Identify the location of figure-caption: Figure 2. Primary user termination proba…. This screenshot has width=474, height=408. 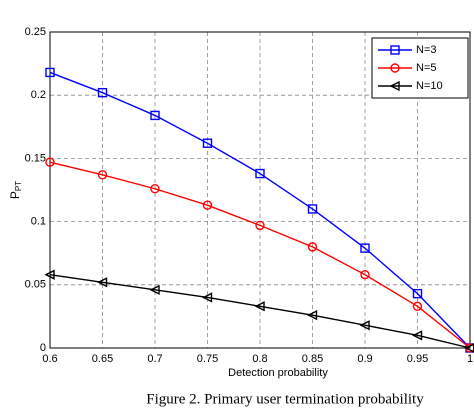
(285, 399).